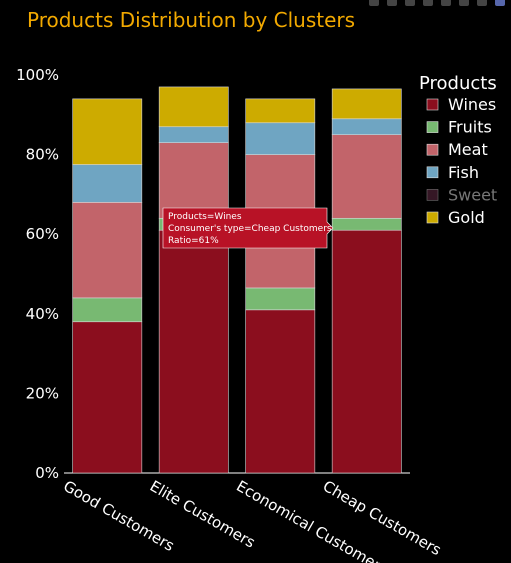 The height and width of the screenshot is (563, 511). I want to click on camera-icon, so click(374, 3).